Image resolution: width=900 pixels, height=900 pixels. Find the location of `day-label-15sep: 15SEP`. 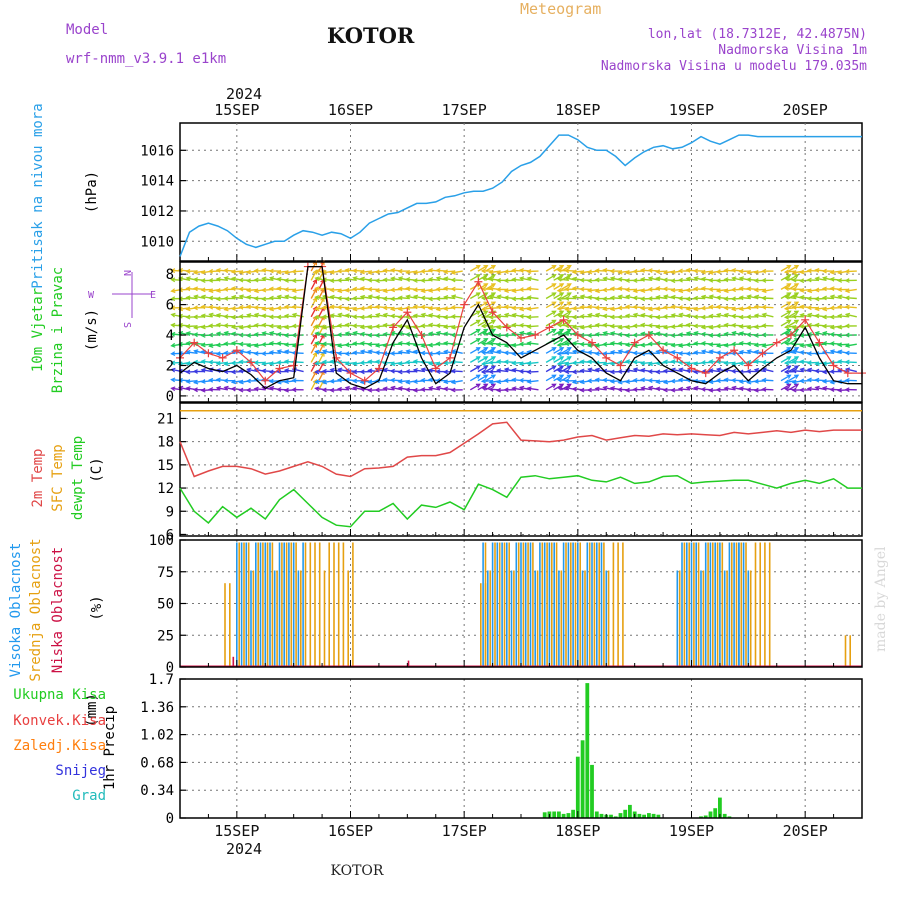

day-label-15sep: 15SEP is located at coordinates (236, 110).